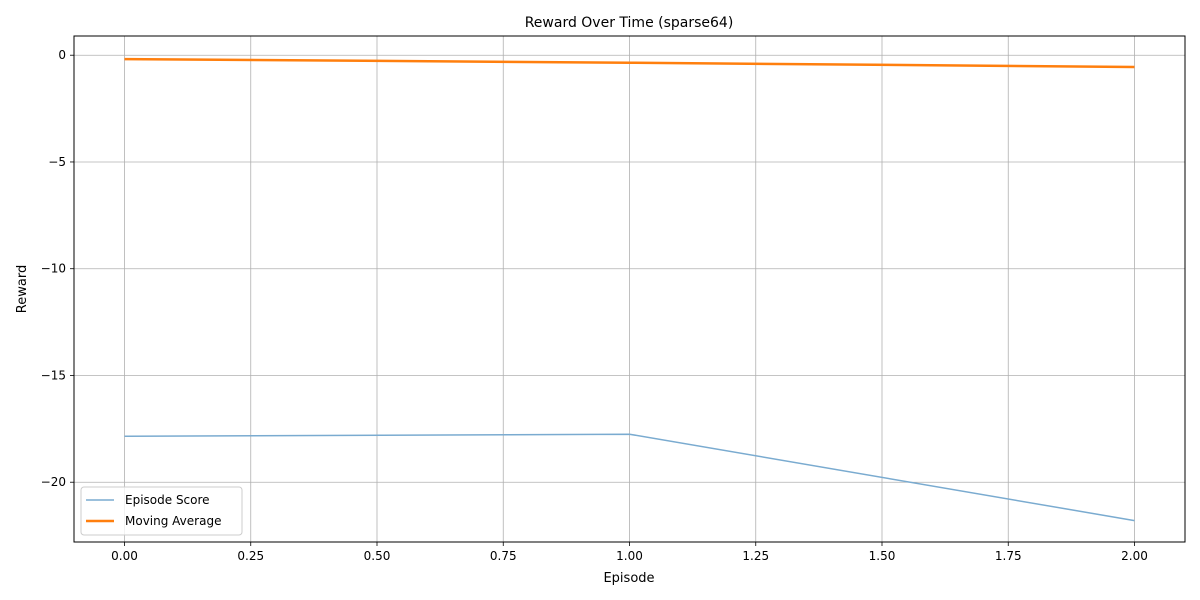 This screenshot has height=600, width=1200. I want to click on y-tick-label: −5, so click(57, 162).